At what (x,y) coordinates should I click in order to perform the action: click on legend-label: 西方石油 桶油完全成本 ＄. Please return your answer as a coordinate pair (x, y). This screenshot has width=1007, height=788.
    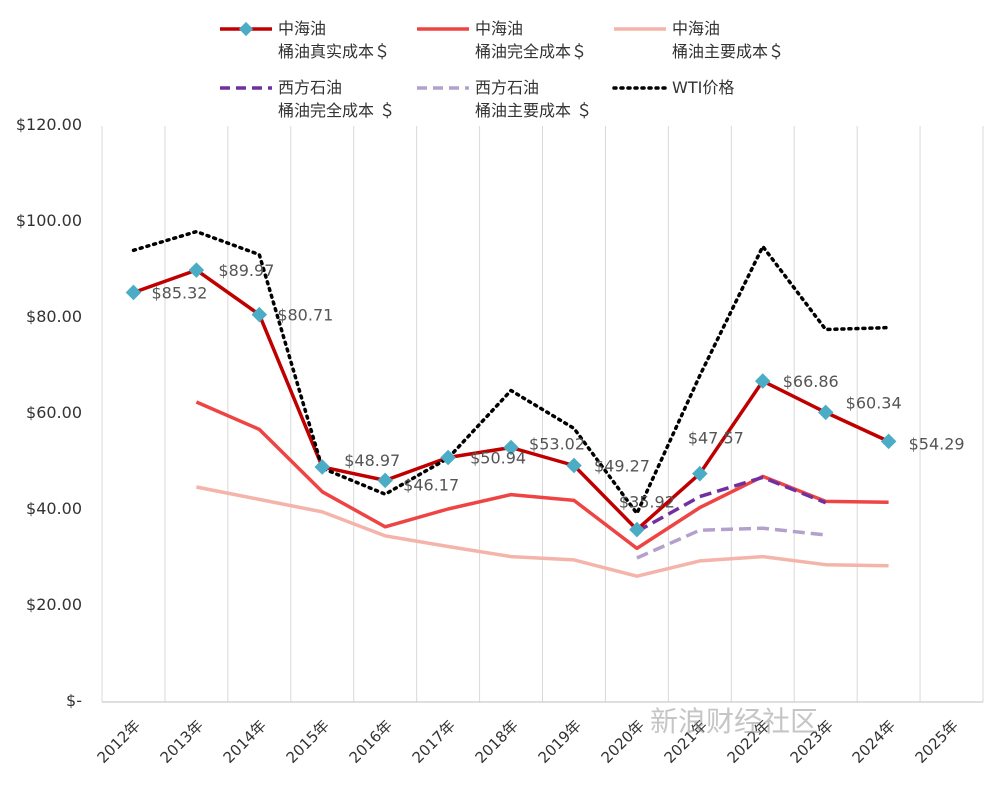
    Looking at the image, I should click on (337, 99).